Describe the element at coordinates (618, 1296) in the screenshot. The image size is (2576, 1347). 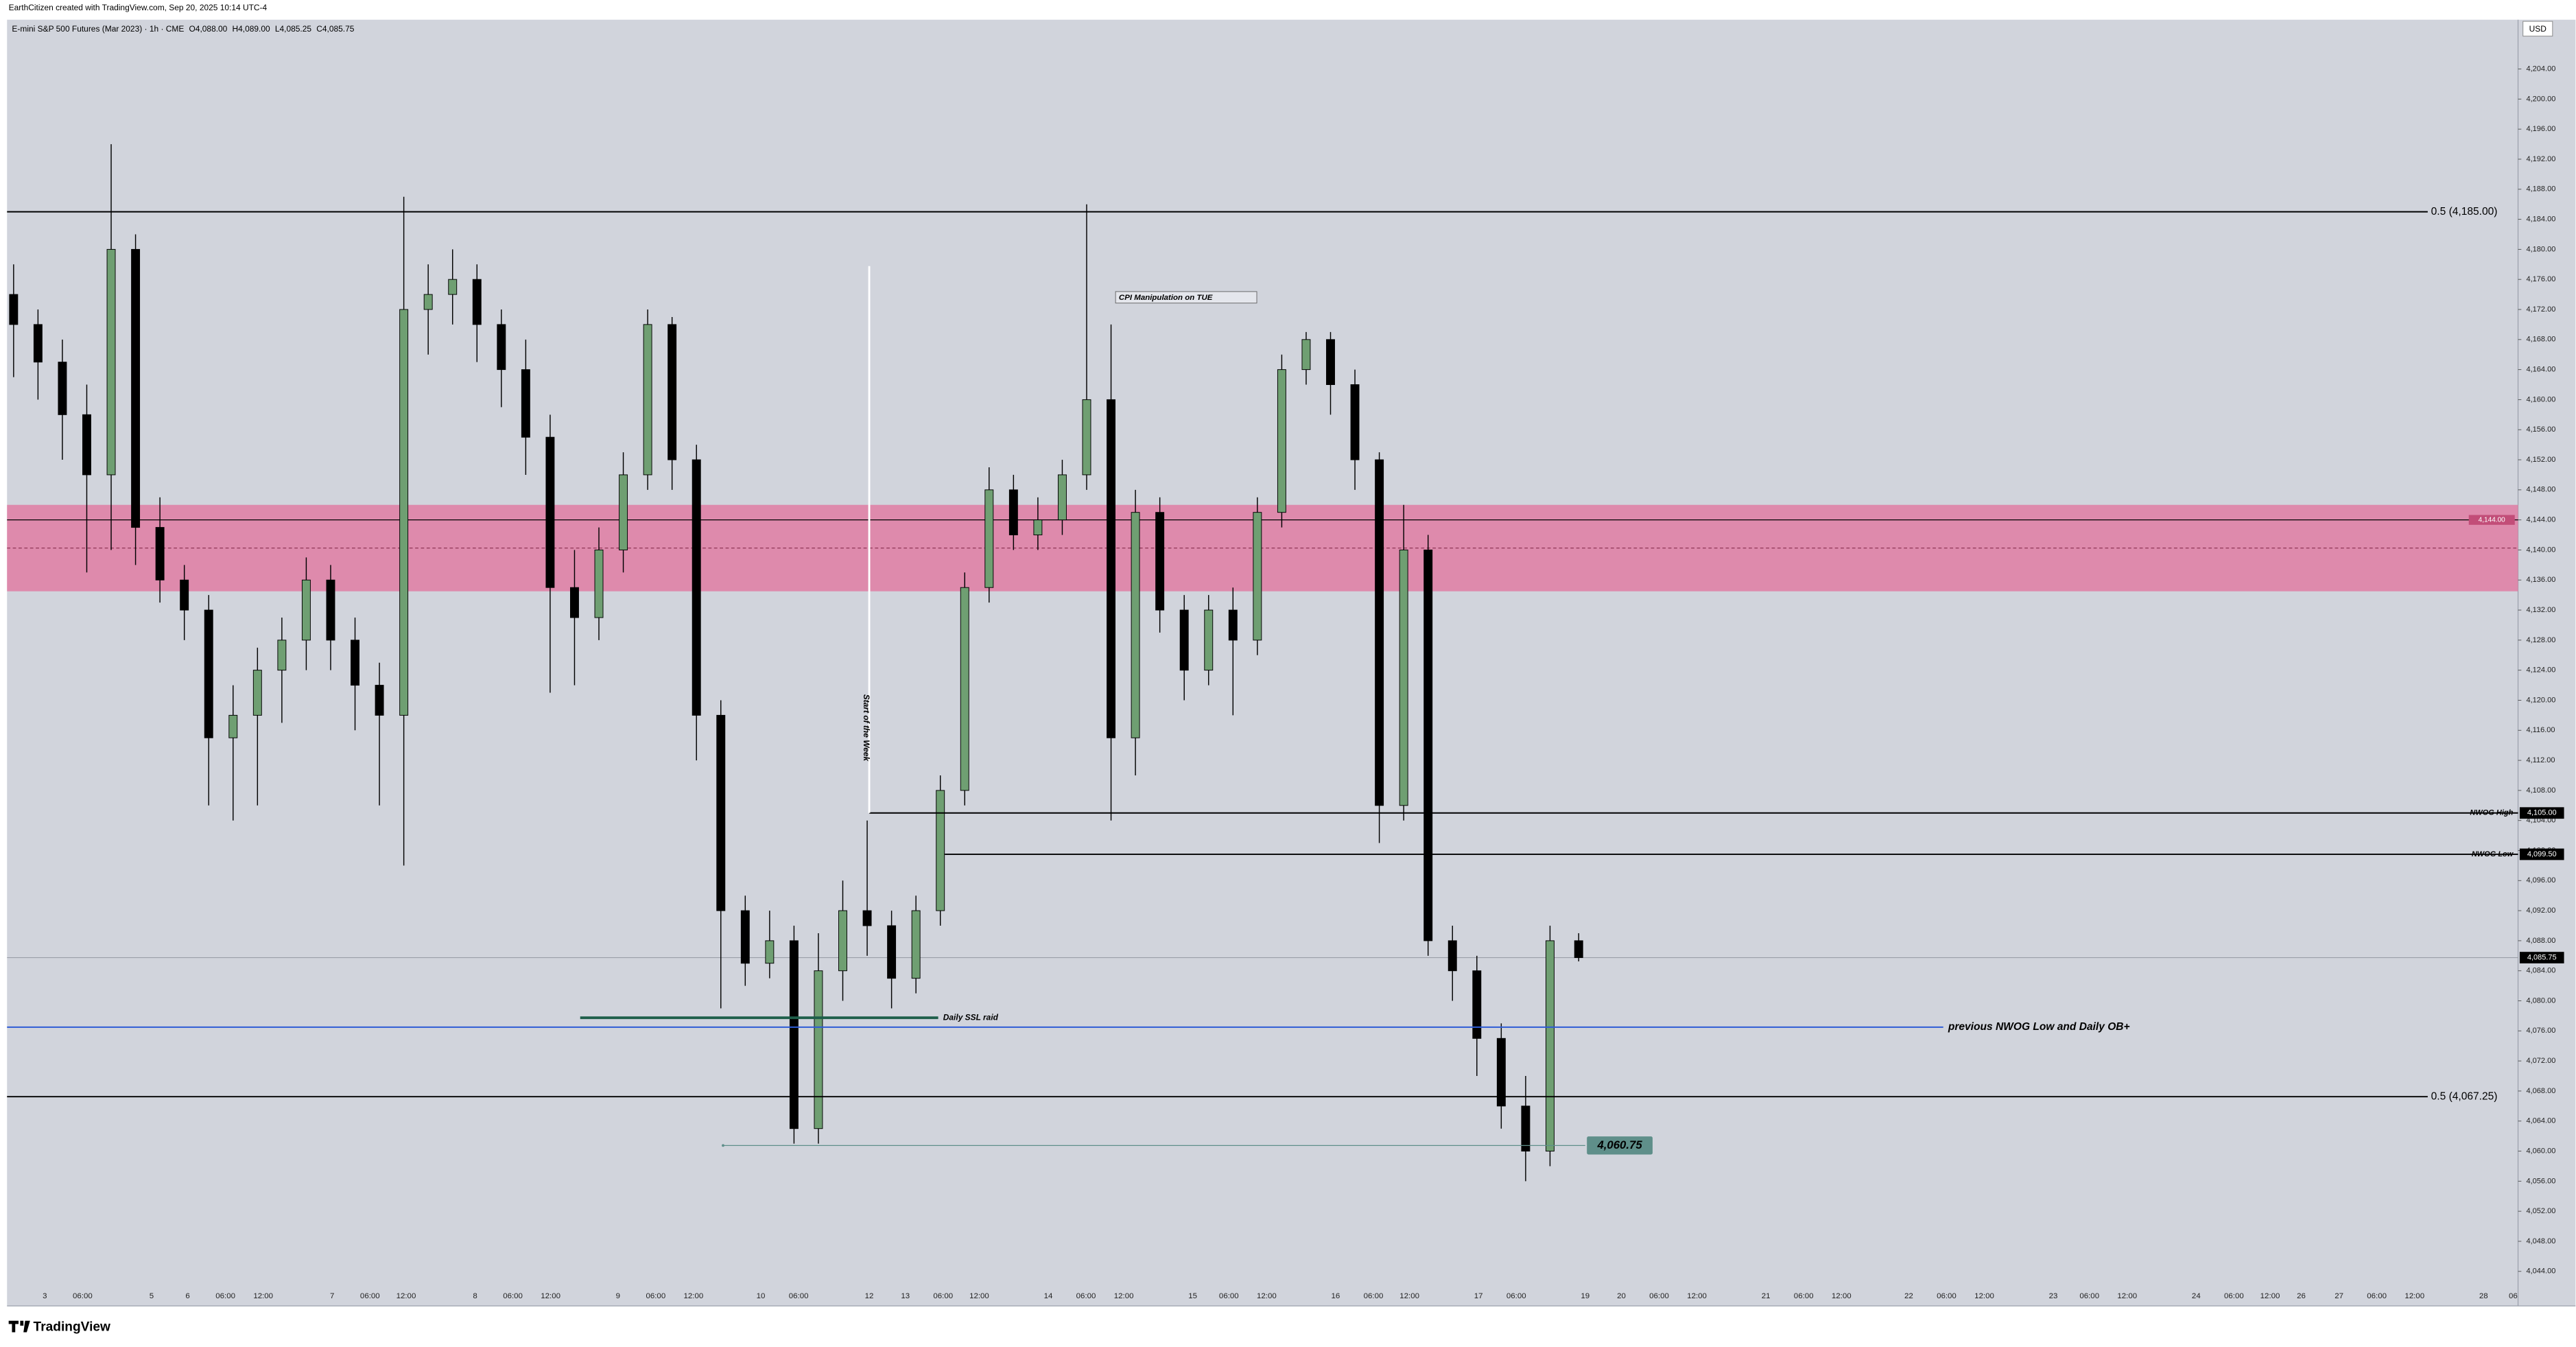
I see `x-tick-label: 9` at that location.